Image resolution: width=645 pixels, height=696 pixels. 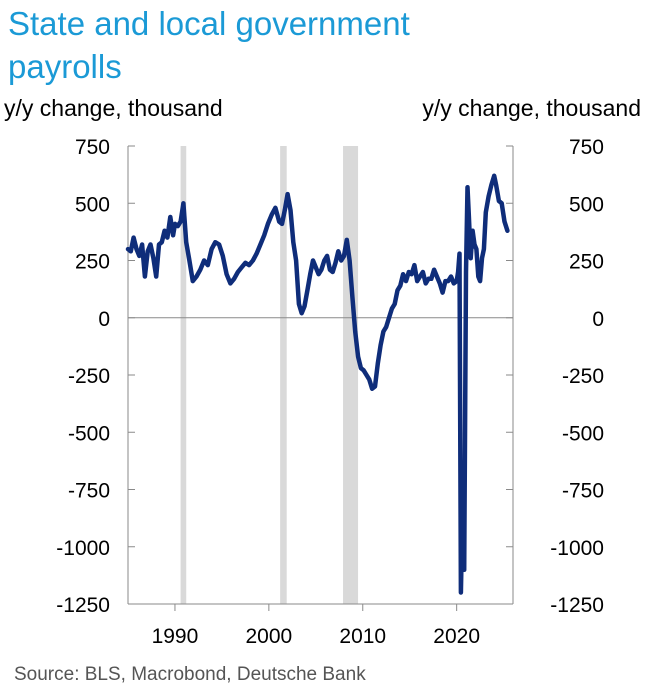 What do you see at coordinates (456, 636) in the screenshot?
I see `x-tick-label: 2020` at bounding box center [456, 636].